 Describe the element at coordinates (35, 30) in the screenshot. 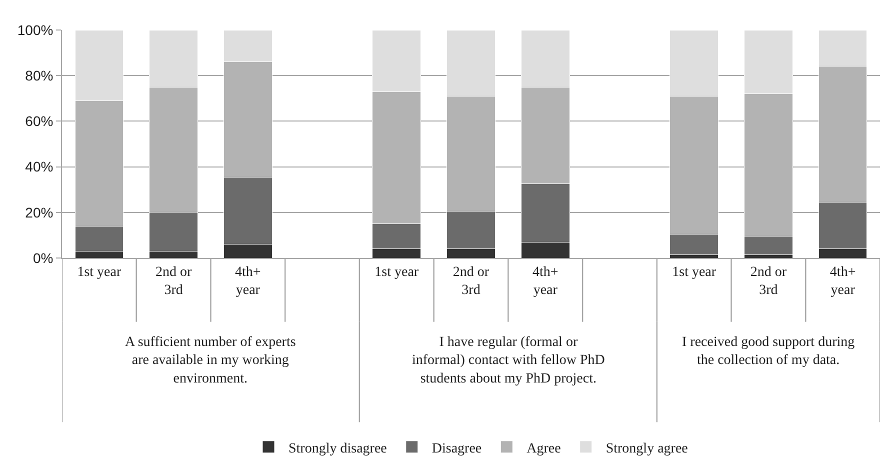

I see `y-tick-label: 100%` at that location.